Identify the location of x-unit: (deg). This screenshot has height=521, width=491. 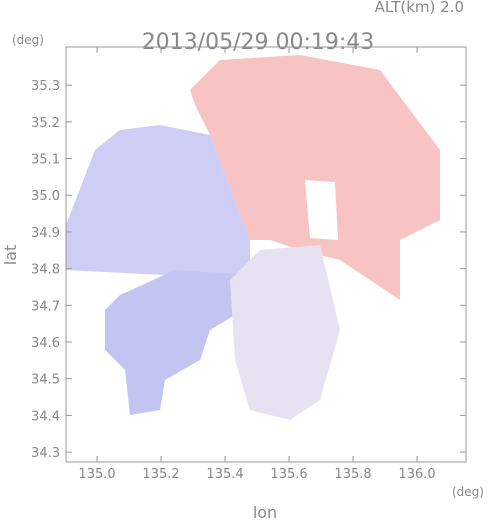
(468, 492).